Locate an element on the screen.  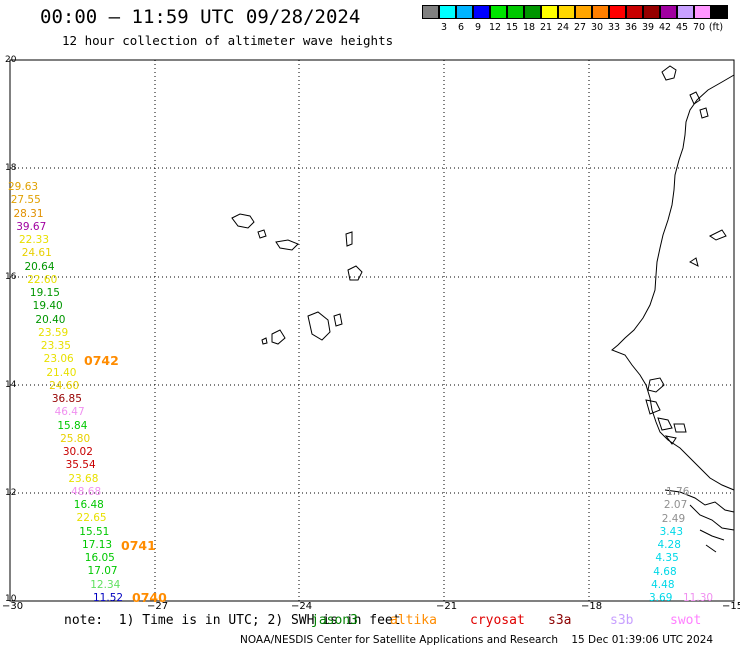
wave-height-value: 1.76 is located at coordinates (678, 492).